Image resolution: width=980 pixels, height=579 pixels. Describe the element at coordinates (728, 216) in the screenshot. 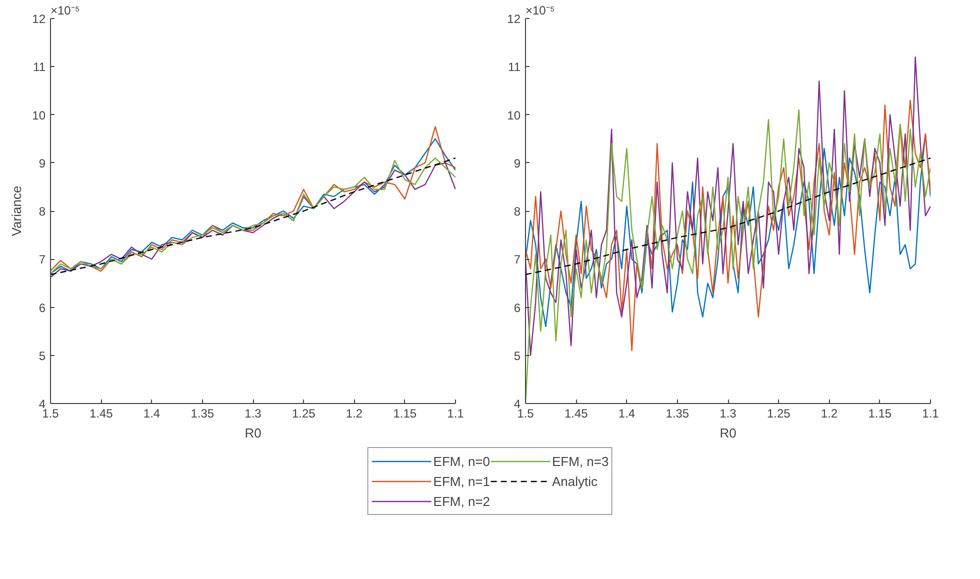

I see `line-series` at that location.